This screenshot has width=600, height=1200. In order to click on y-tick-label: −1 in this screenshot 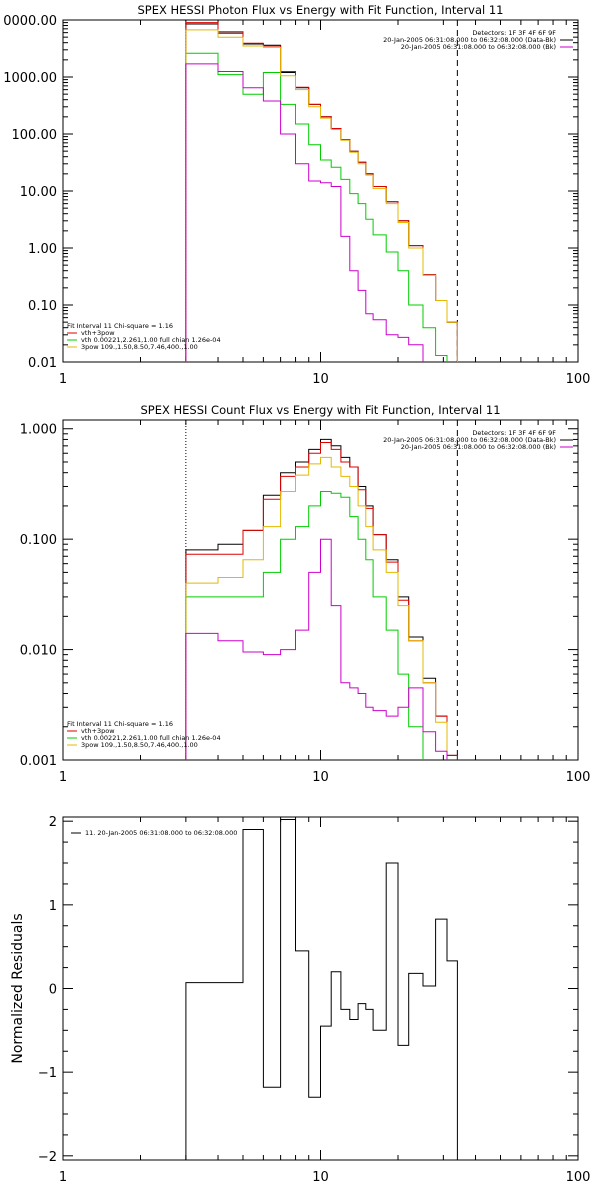, I will do `click(47, 1073)`.